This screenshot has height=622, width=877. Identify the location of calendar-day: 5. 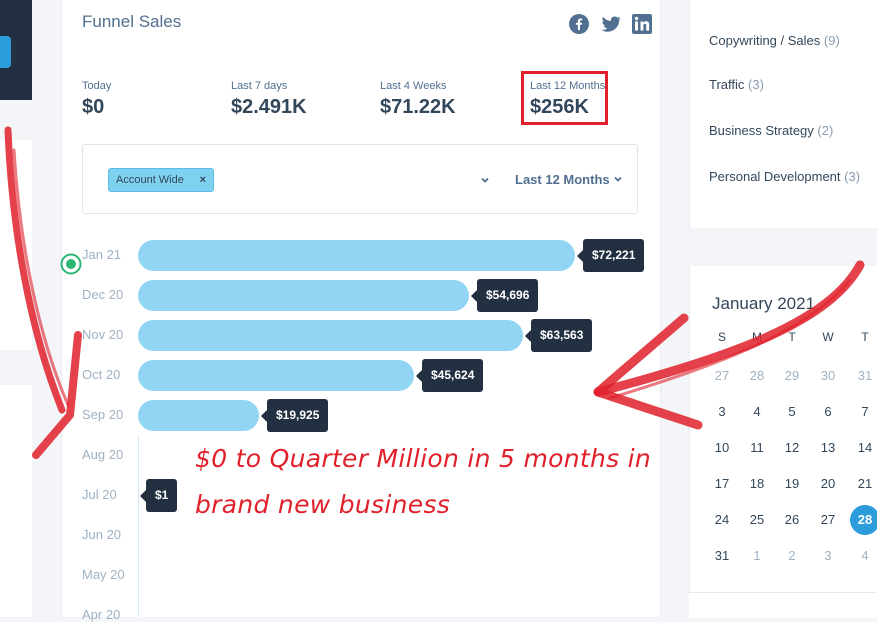
(792, 411).